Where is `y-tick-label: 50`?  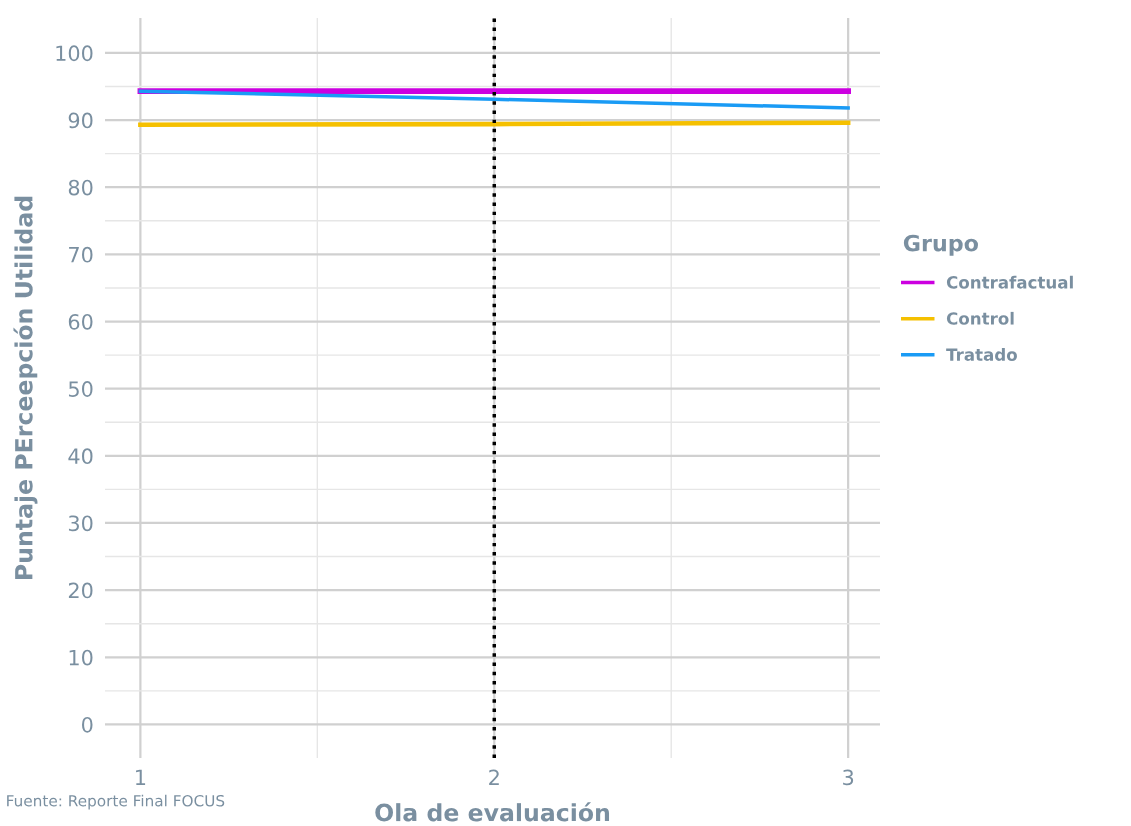
y-tick-label: 50 is located at coordinates (80, 389).